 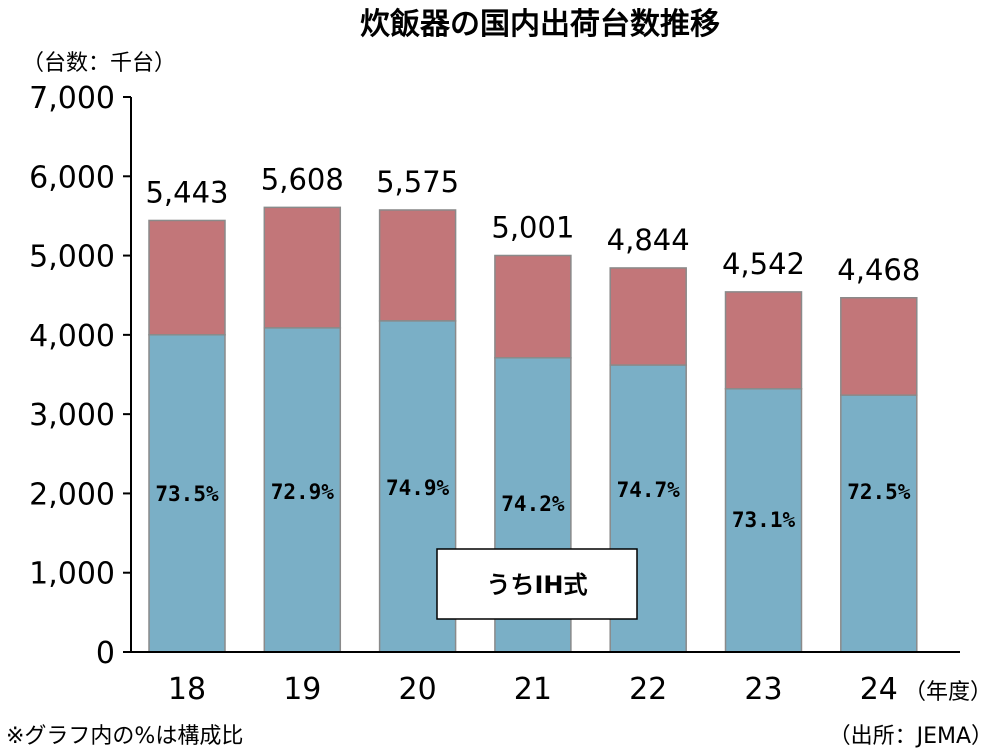 What do you see at coordinates (763, 264) in the screenshot?
I see `bar-total-label: 4,542` at bounding box center [763, 264].